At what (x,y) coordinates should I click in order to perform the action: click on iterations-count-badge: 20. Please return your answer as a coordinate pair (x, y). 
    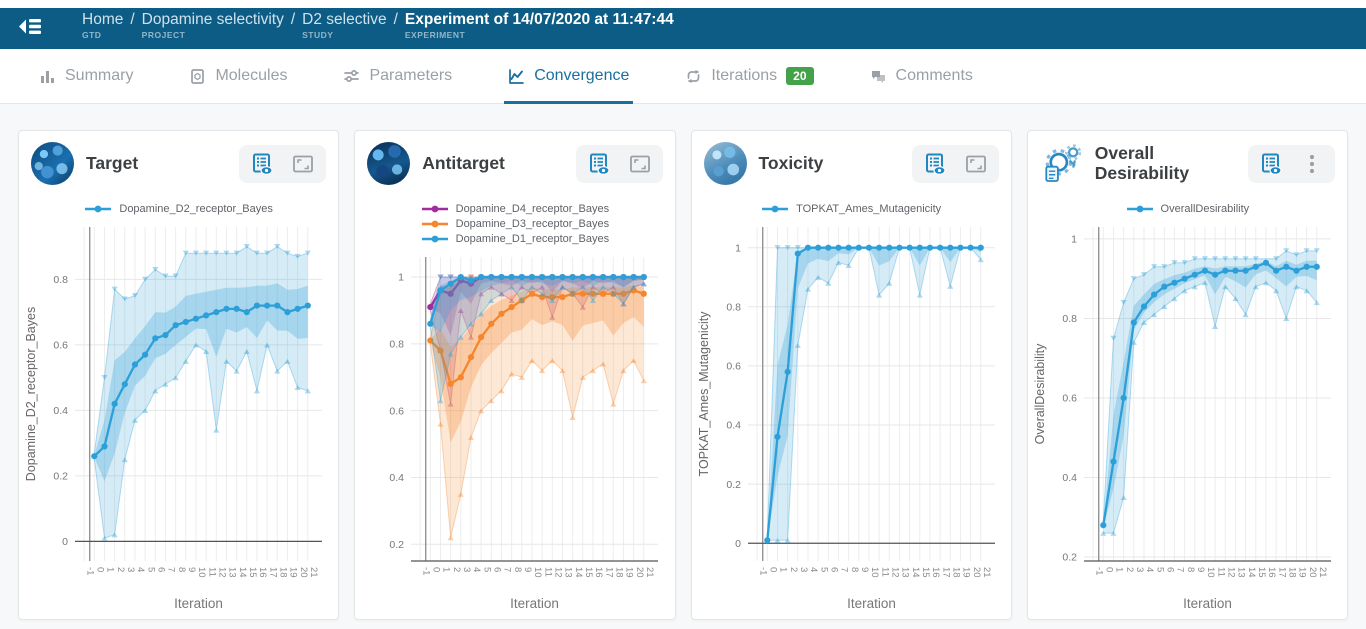
    Looking at the image, I should click on (800, 76).